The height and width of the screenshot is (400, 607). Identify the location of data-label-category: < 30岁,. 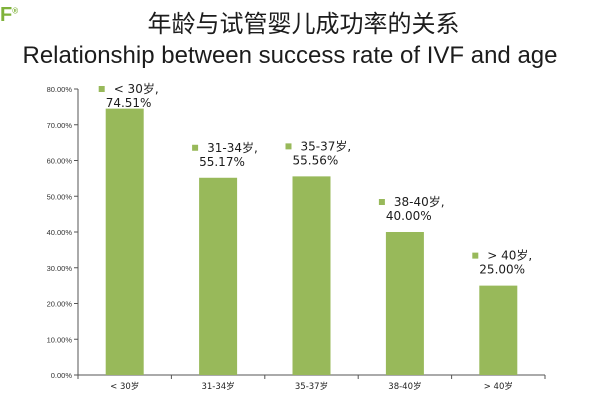
(136, 88).